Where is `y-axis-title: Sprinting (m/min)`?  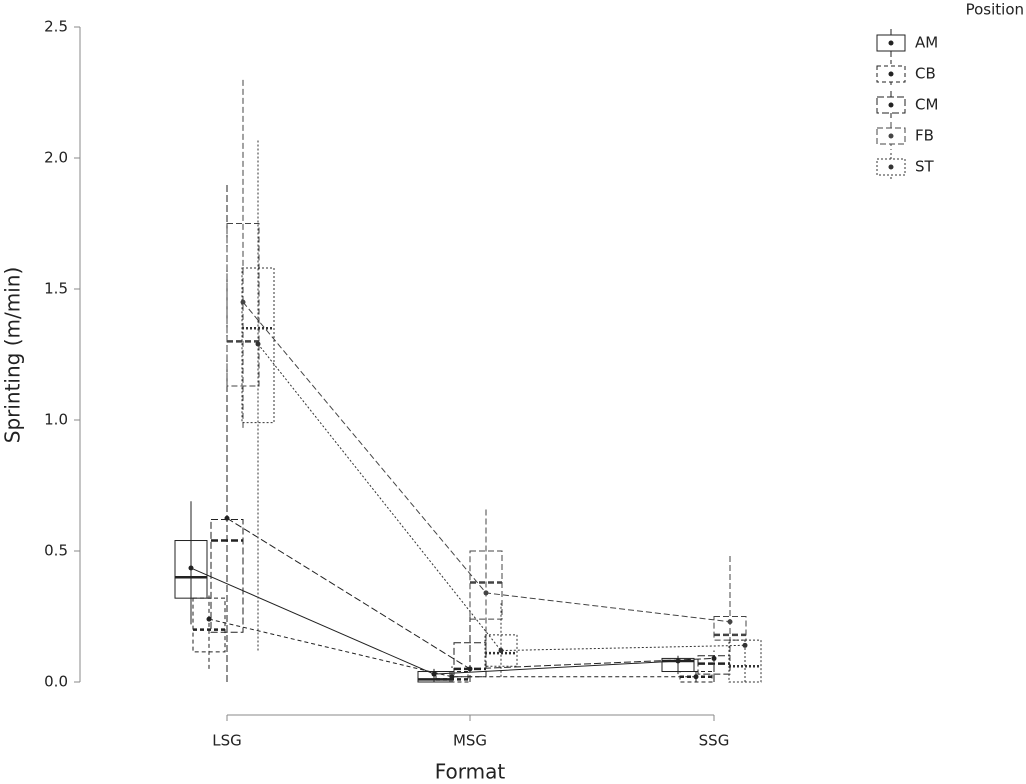 y-axis-title: Sprinting (m/min) is located at coordinates (13, 355).